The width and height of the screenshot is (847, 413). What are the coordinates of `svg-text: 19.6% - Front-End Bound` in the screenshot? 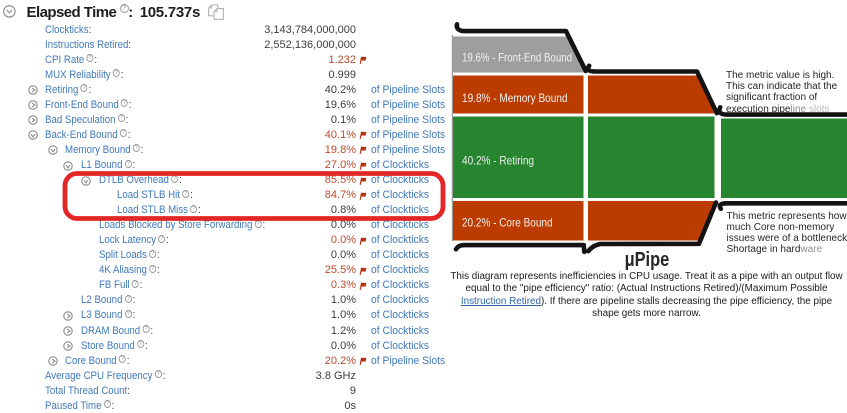 It's located at (517, 58).